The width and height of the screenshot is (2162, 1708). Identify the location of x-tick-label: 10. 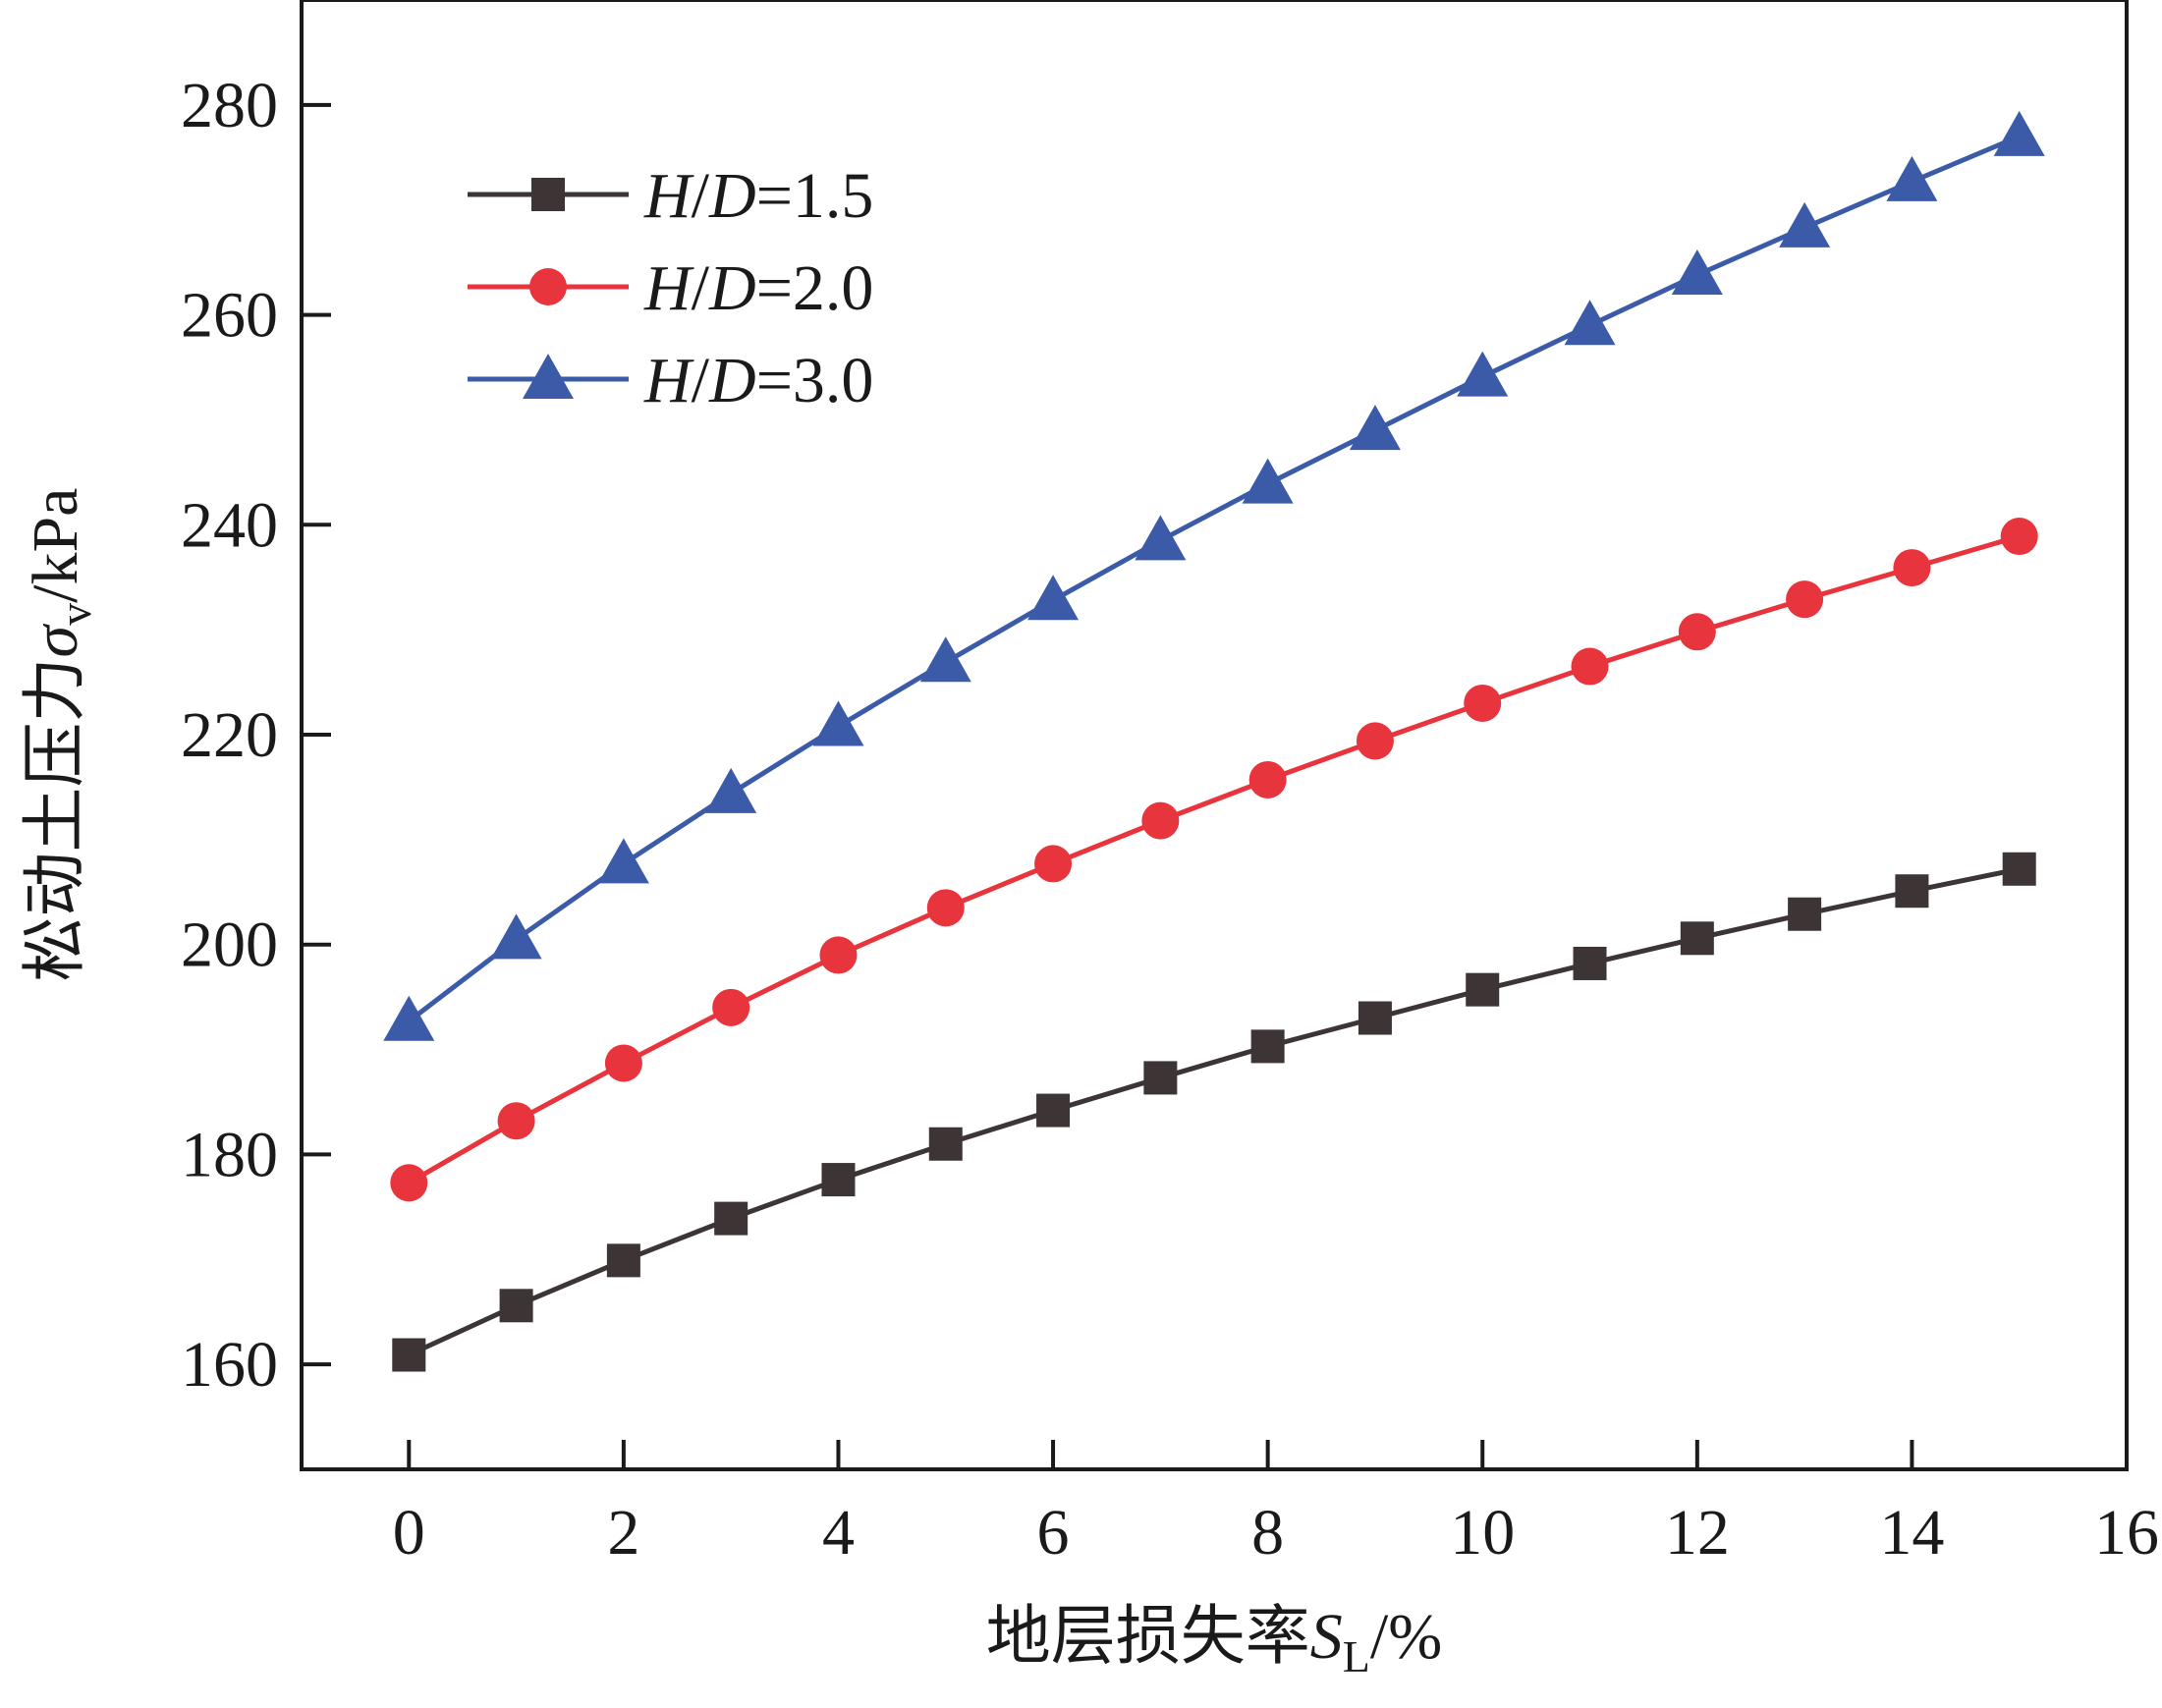
(1482, 1533).